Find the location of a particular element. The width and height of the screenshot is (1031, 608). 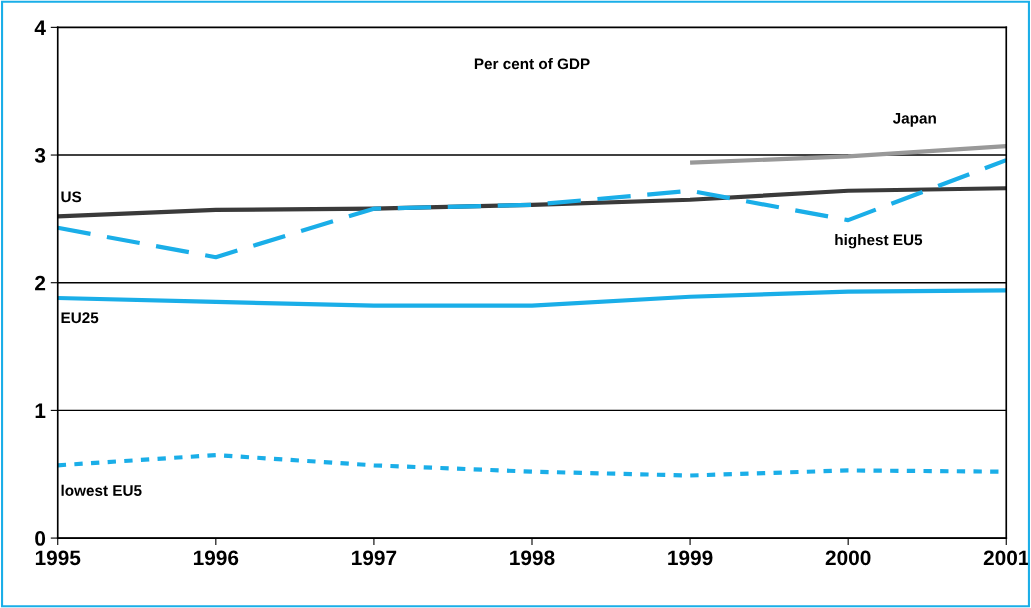

annotation: Per cent of GDP is located at coordinates (532, 64).